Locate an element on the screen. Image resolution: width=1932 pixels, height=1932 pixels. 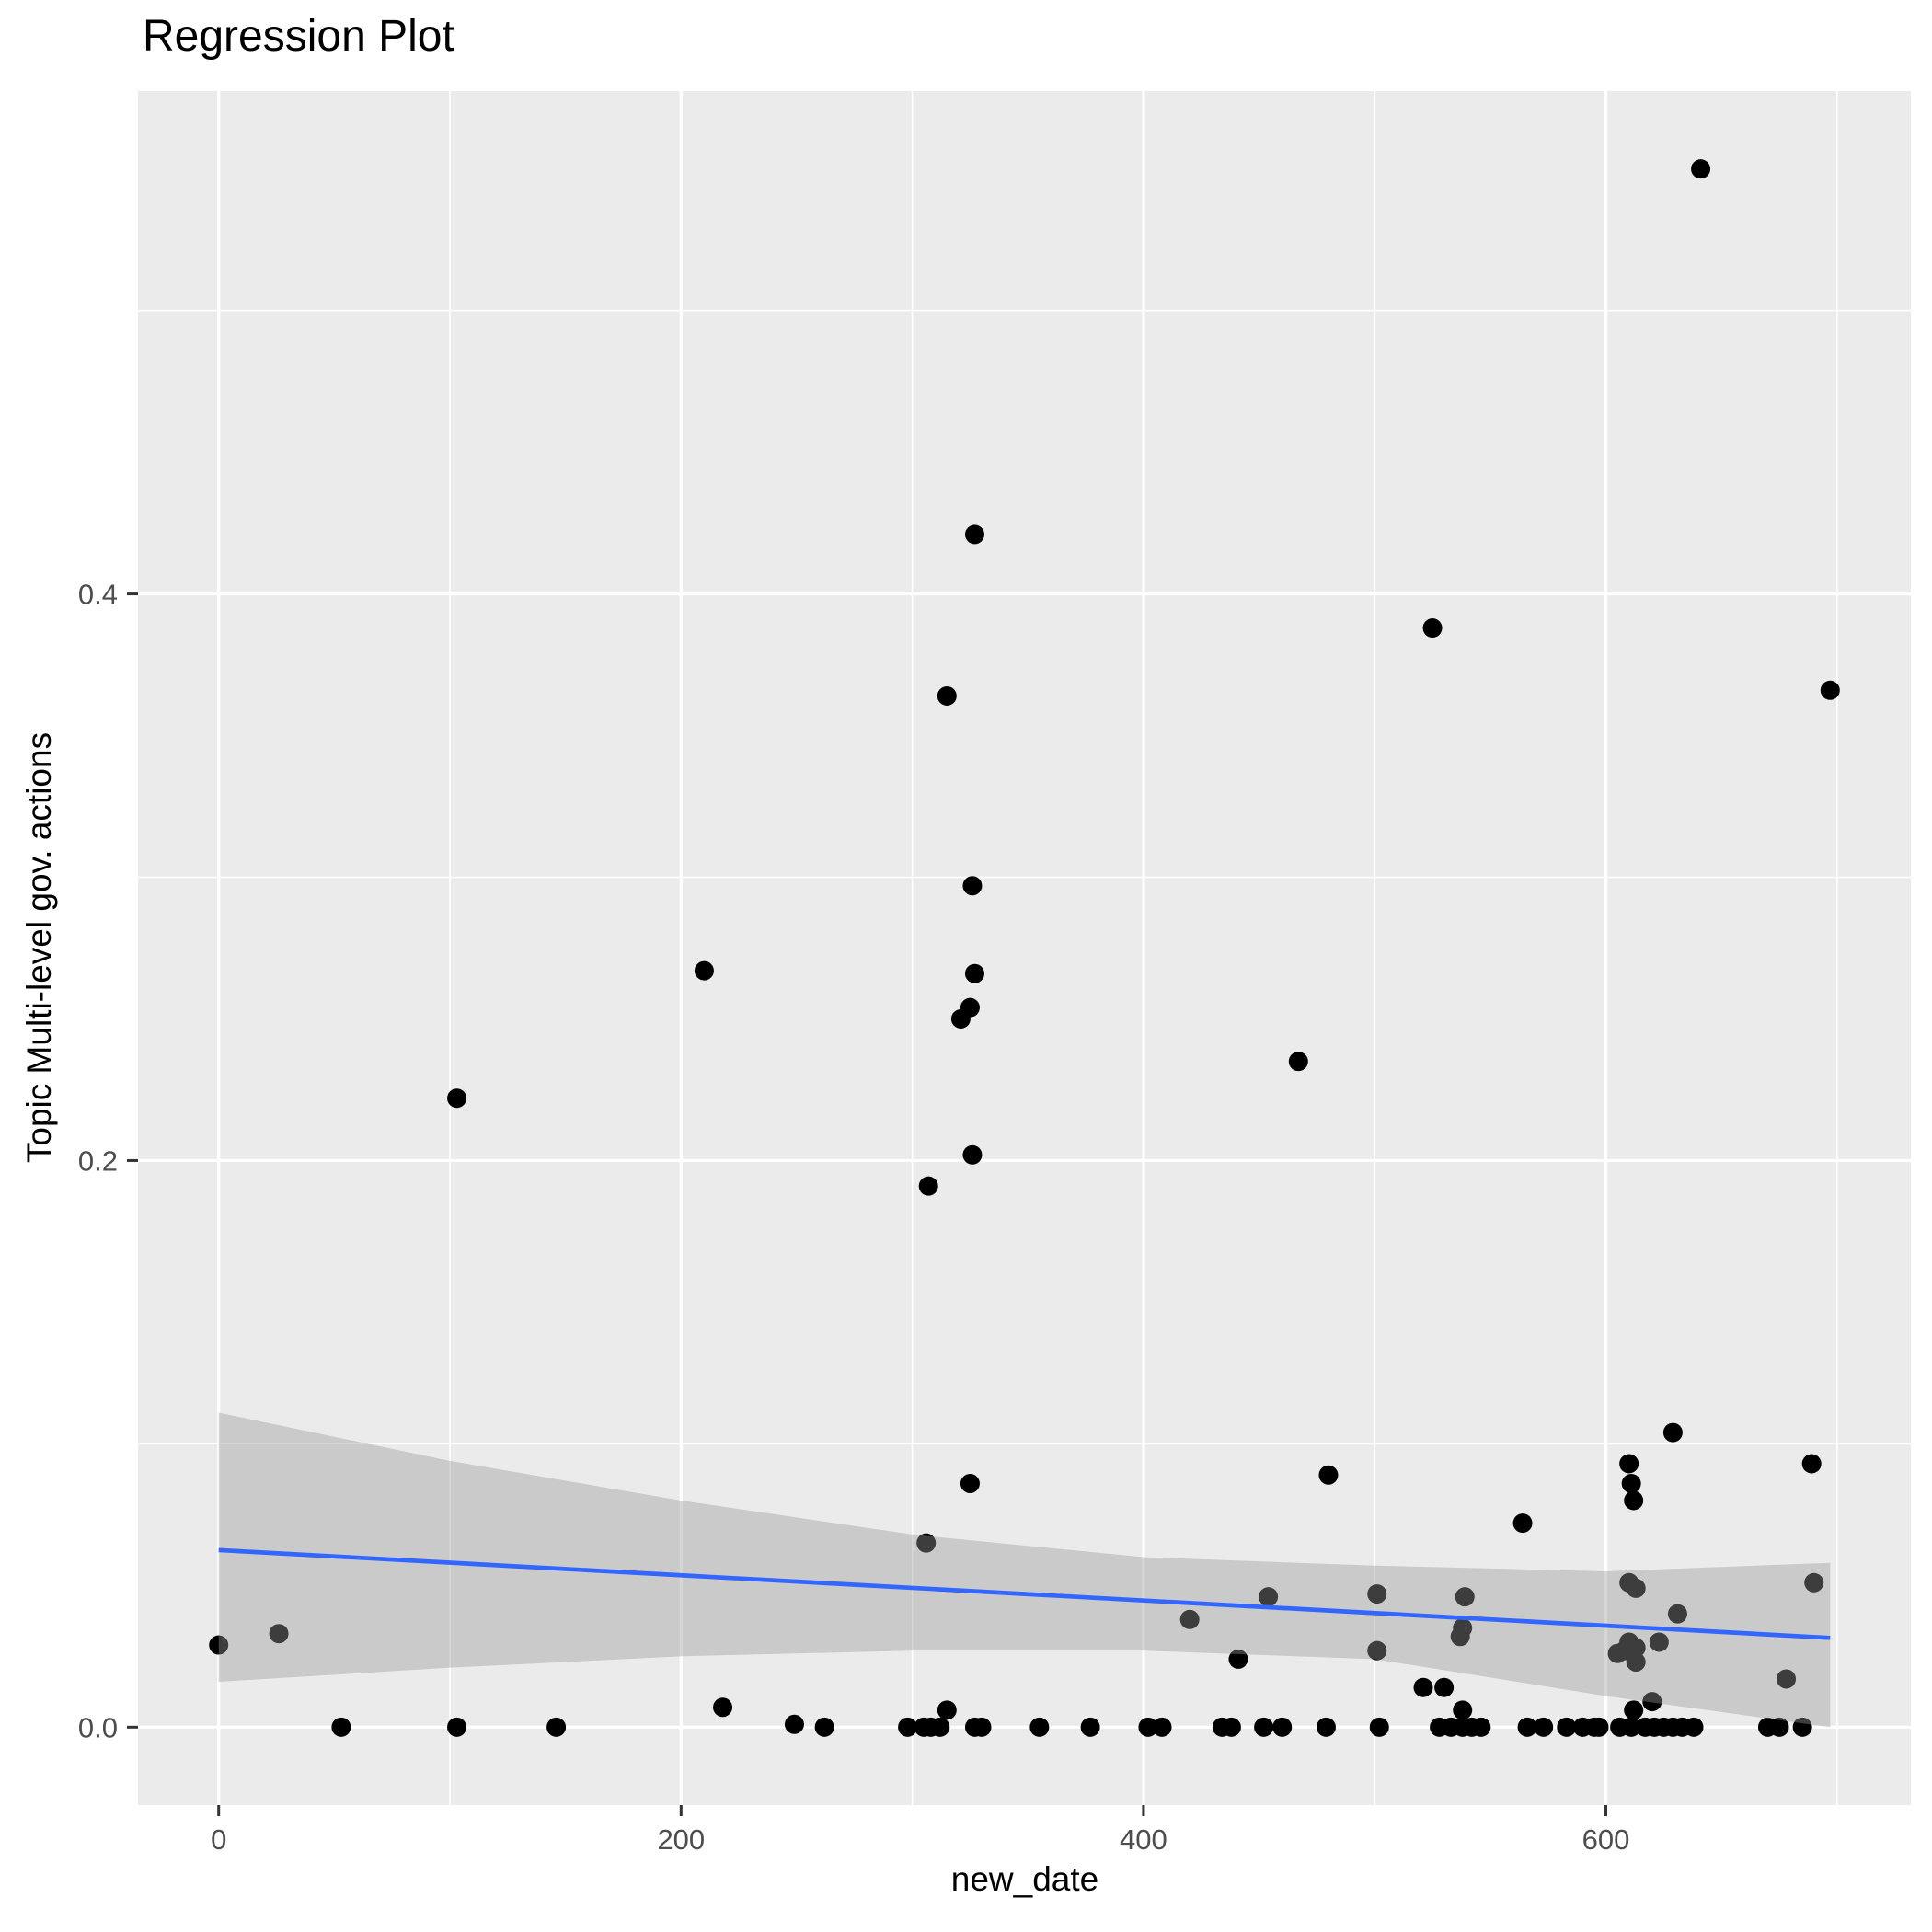
x-tick-label: 200 is located at coordinates (681, 1839).